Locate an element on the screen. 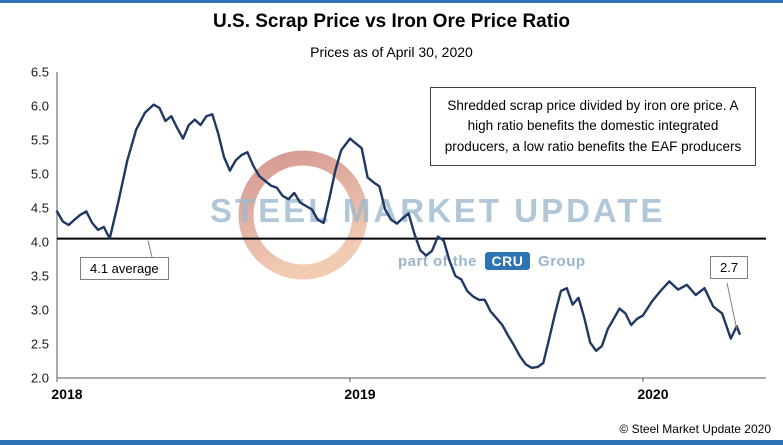 Image resolution: width=783 pixels, height=445 pixels. x-tick-label: 2020 is located at coordinates (652, 394).